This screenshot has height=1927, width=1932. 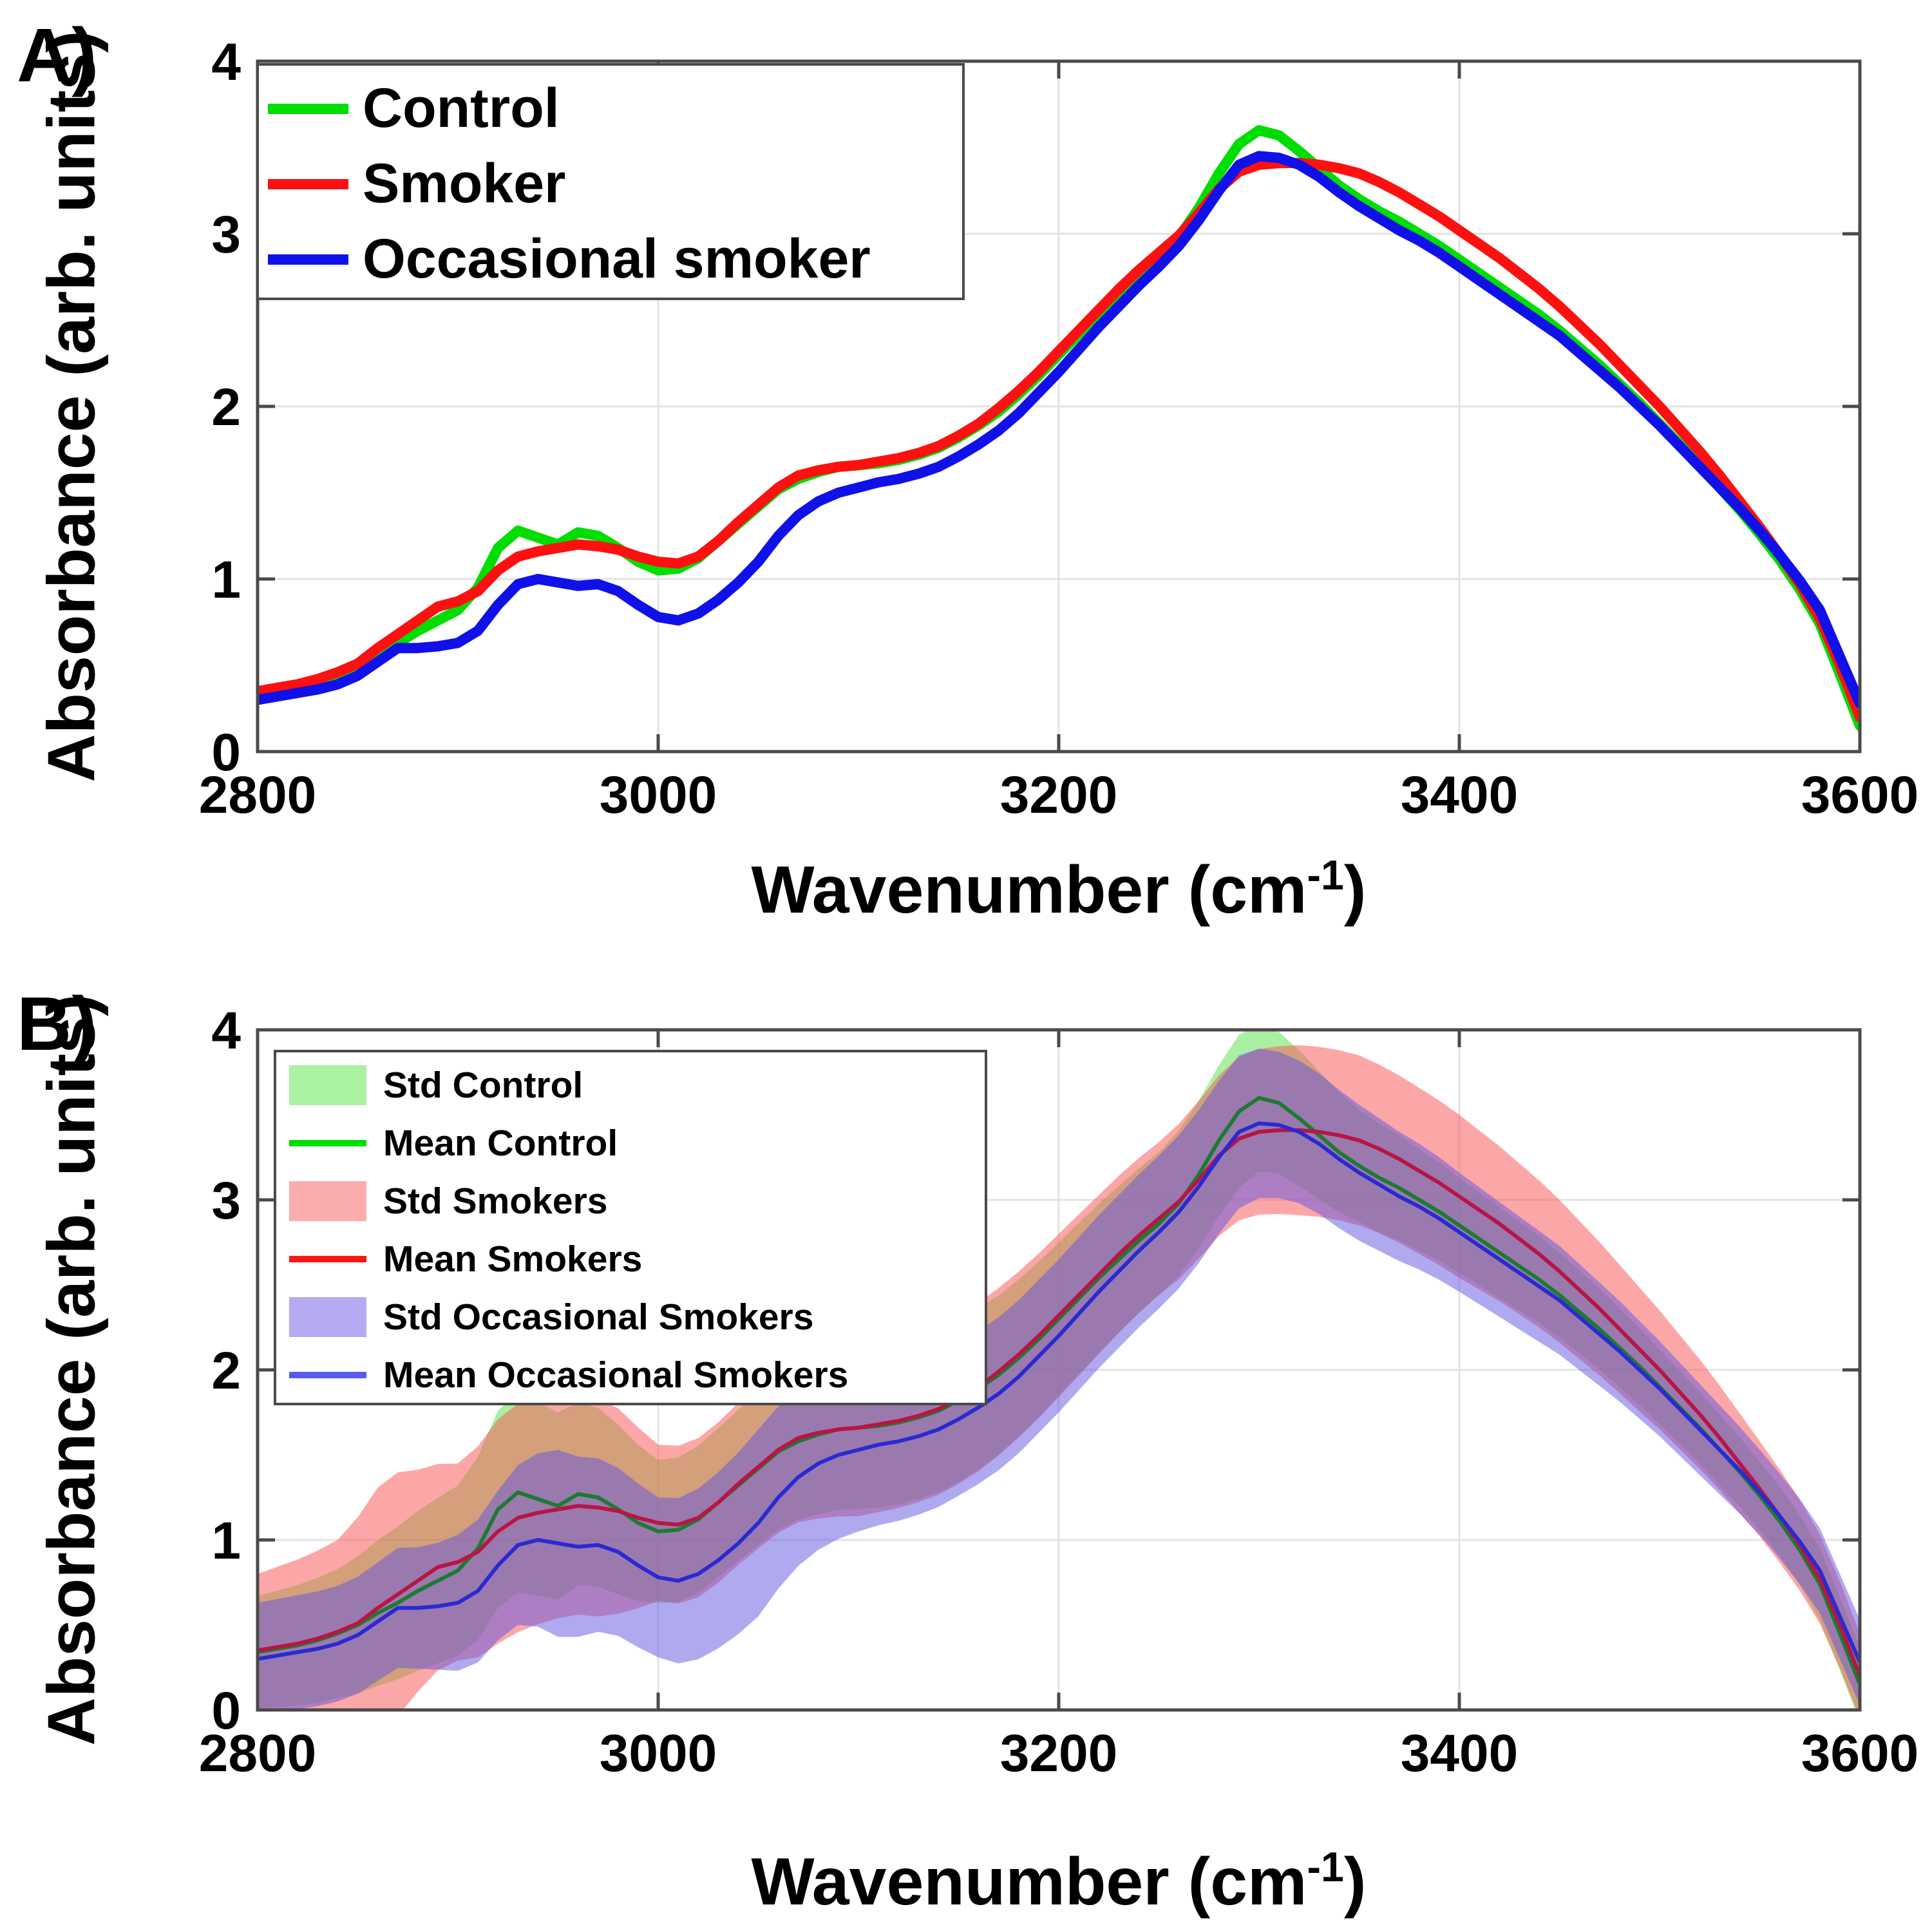 I want to click on legend-label: Std Smokers, so click(x=496, y=1201).